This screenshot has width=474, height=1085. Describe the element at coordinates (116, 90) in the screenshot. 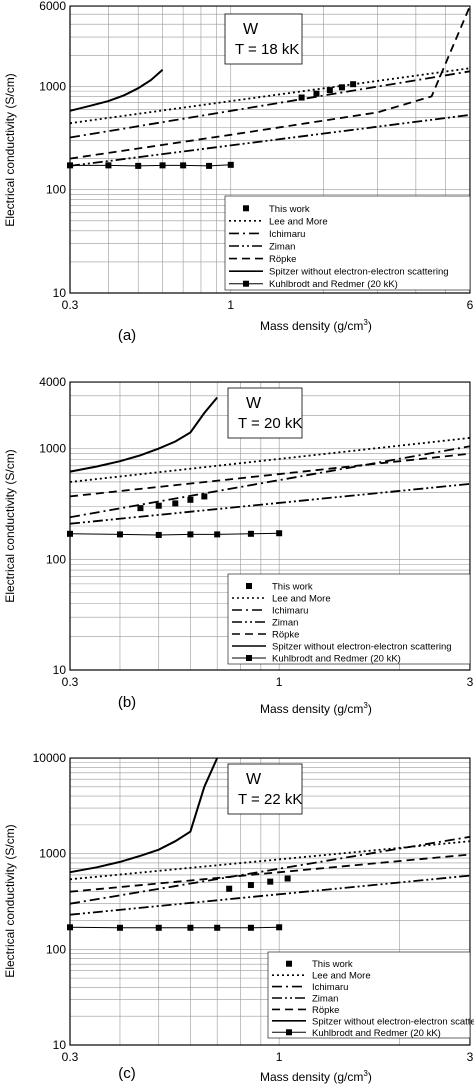

I see `panel-1-series-5-line` at that location.